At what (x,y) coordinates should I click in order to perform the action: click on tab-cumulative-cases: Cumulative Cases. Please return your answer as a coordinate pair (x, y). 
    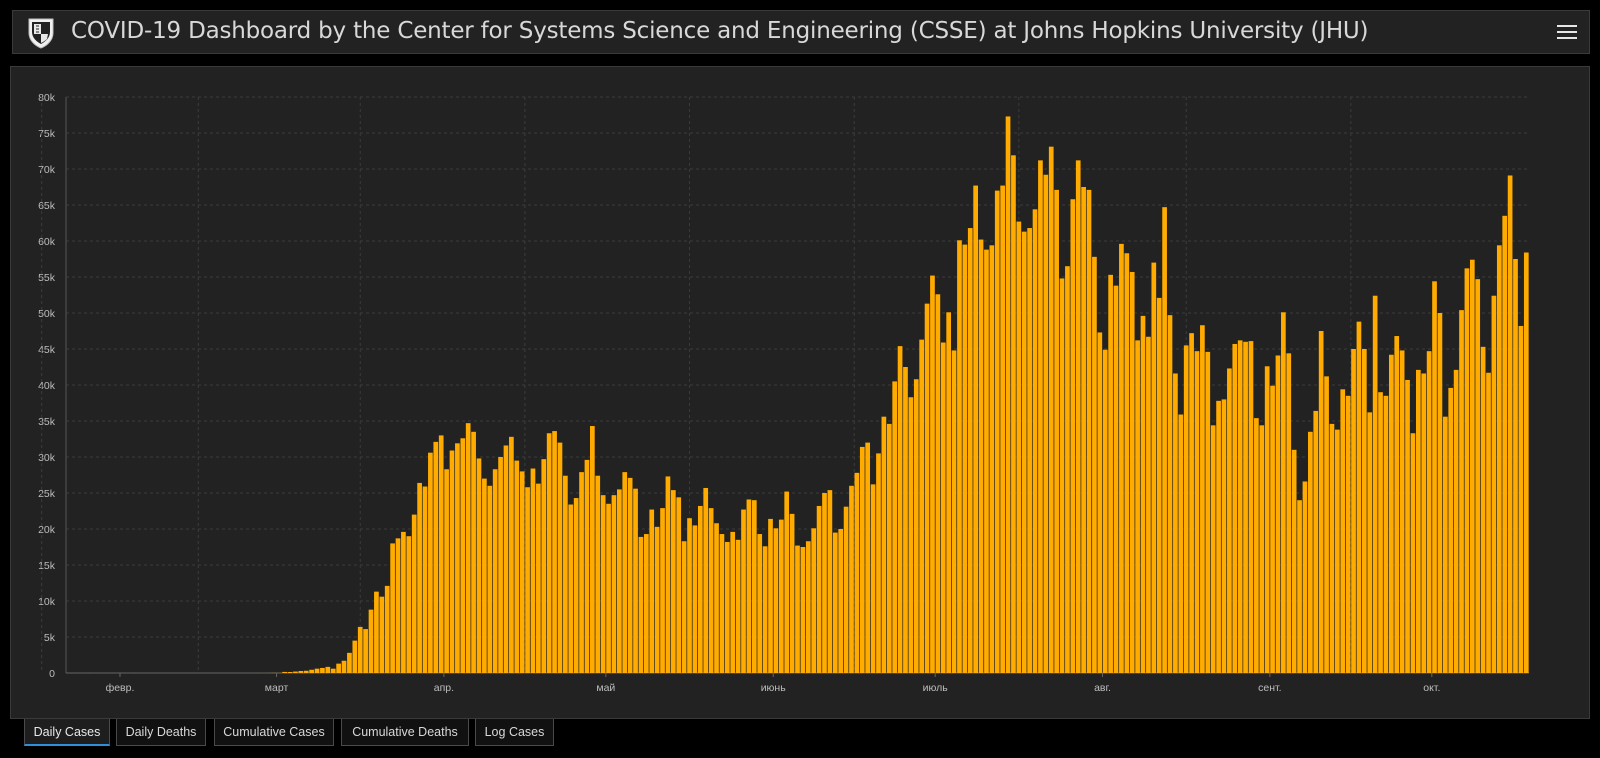
    Looking at the image, I should click on (274, 732).